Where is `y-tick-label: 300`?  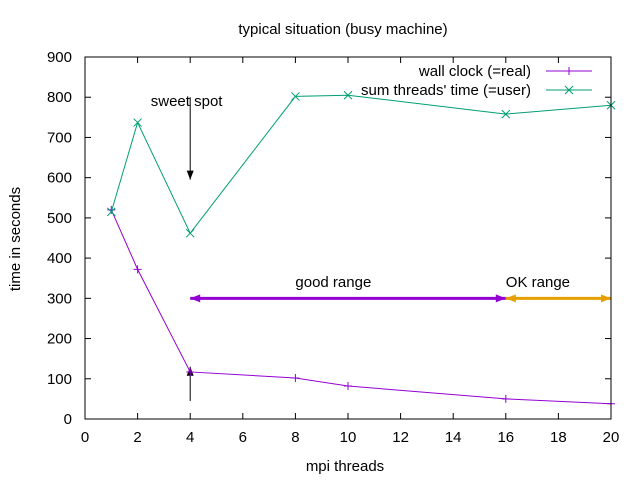
y-tick-label: 300 is located at coordinates (59, 298).